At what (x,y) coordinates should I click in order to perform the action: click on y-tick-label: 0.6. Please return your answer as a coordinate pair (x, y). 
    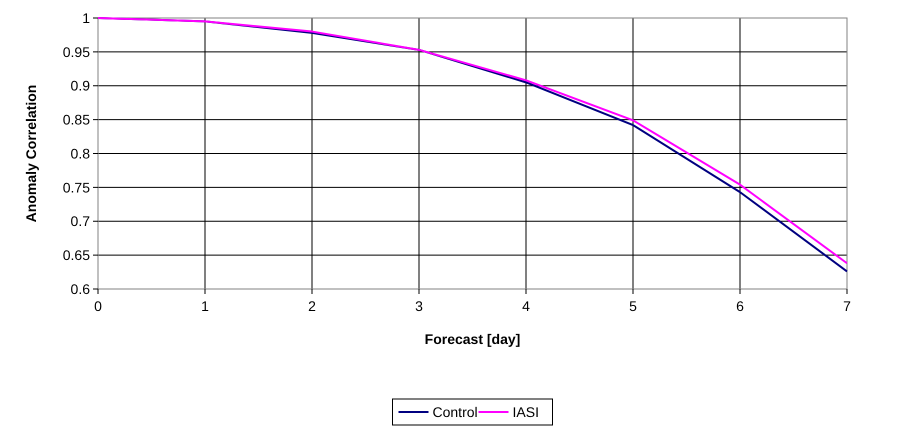
    Looking at the image, I should click on (80, 288).